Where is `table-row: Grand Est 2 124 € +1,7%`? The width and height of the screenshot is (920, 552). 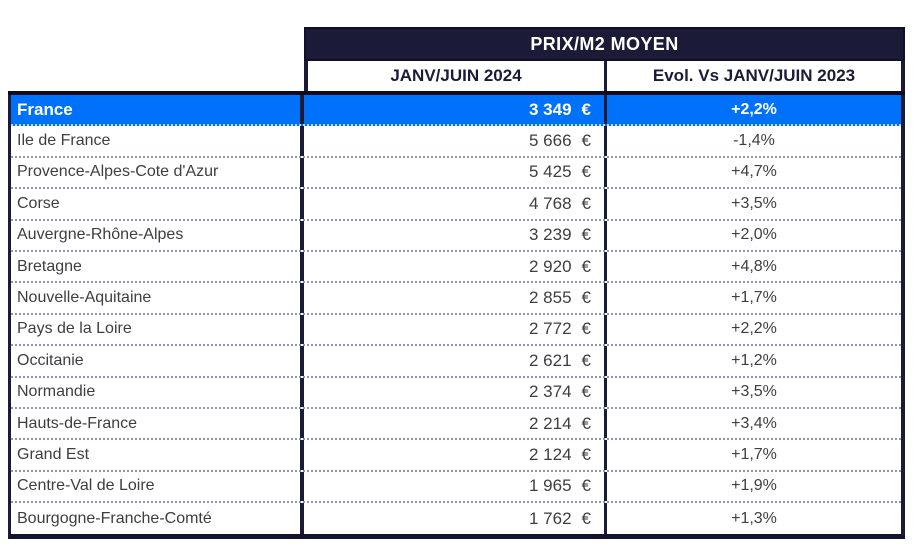
table-row: Grand Est 2 124 € +1,7% is located at coordinates (456, 456).